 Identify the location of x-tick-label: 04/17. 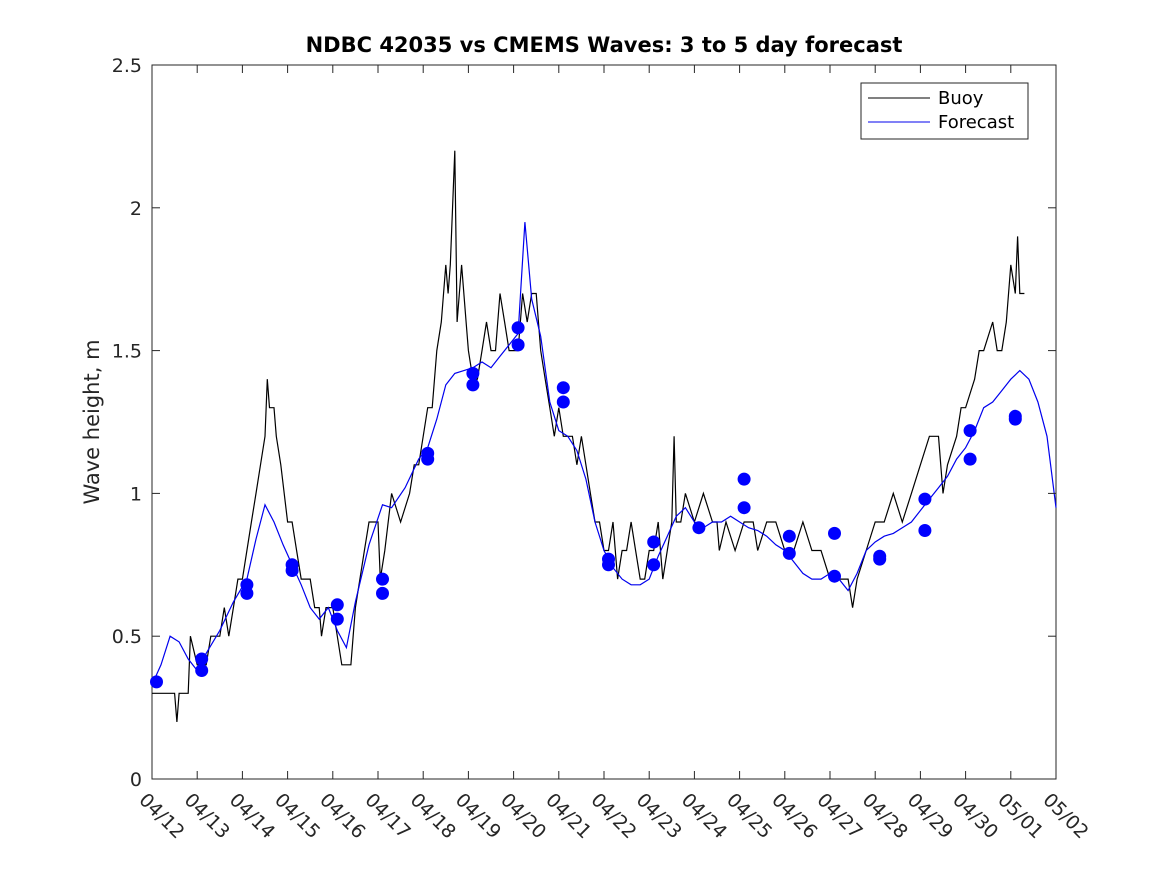
(387, 816).